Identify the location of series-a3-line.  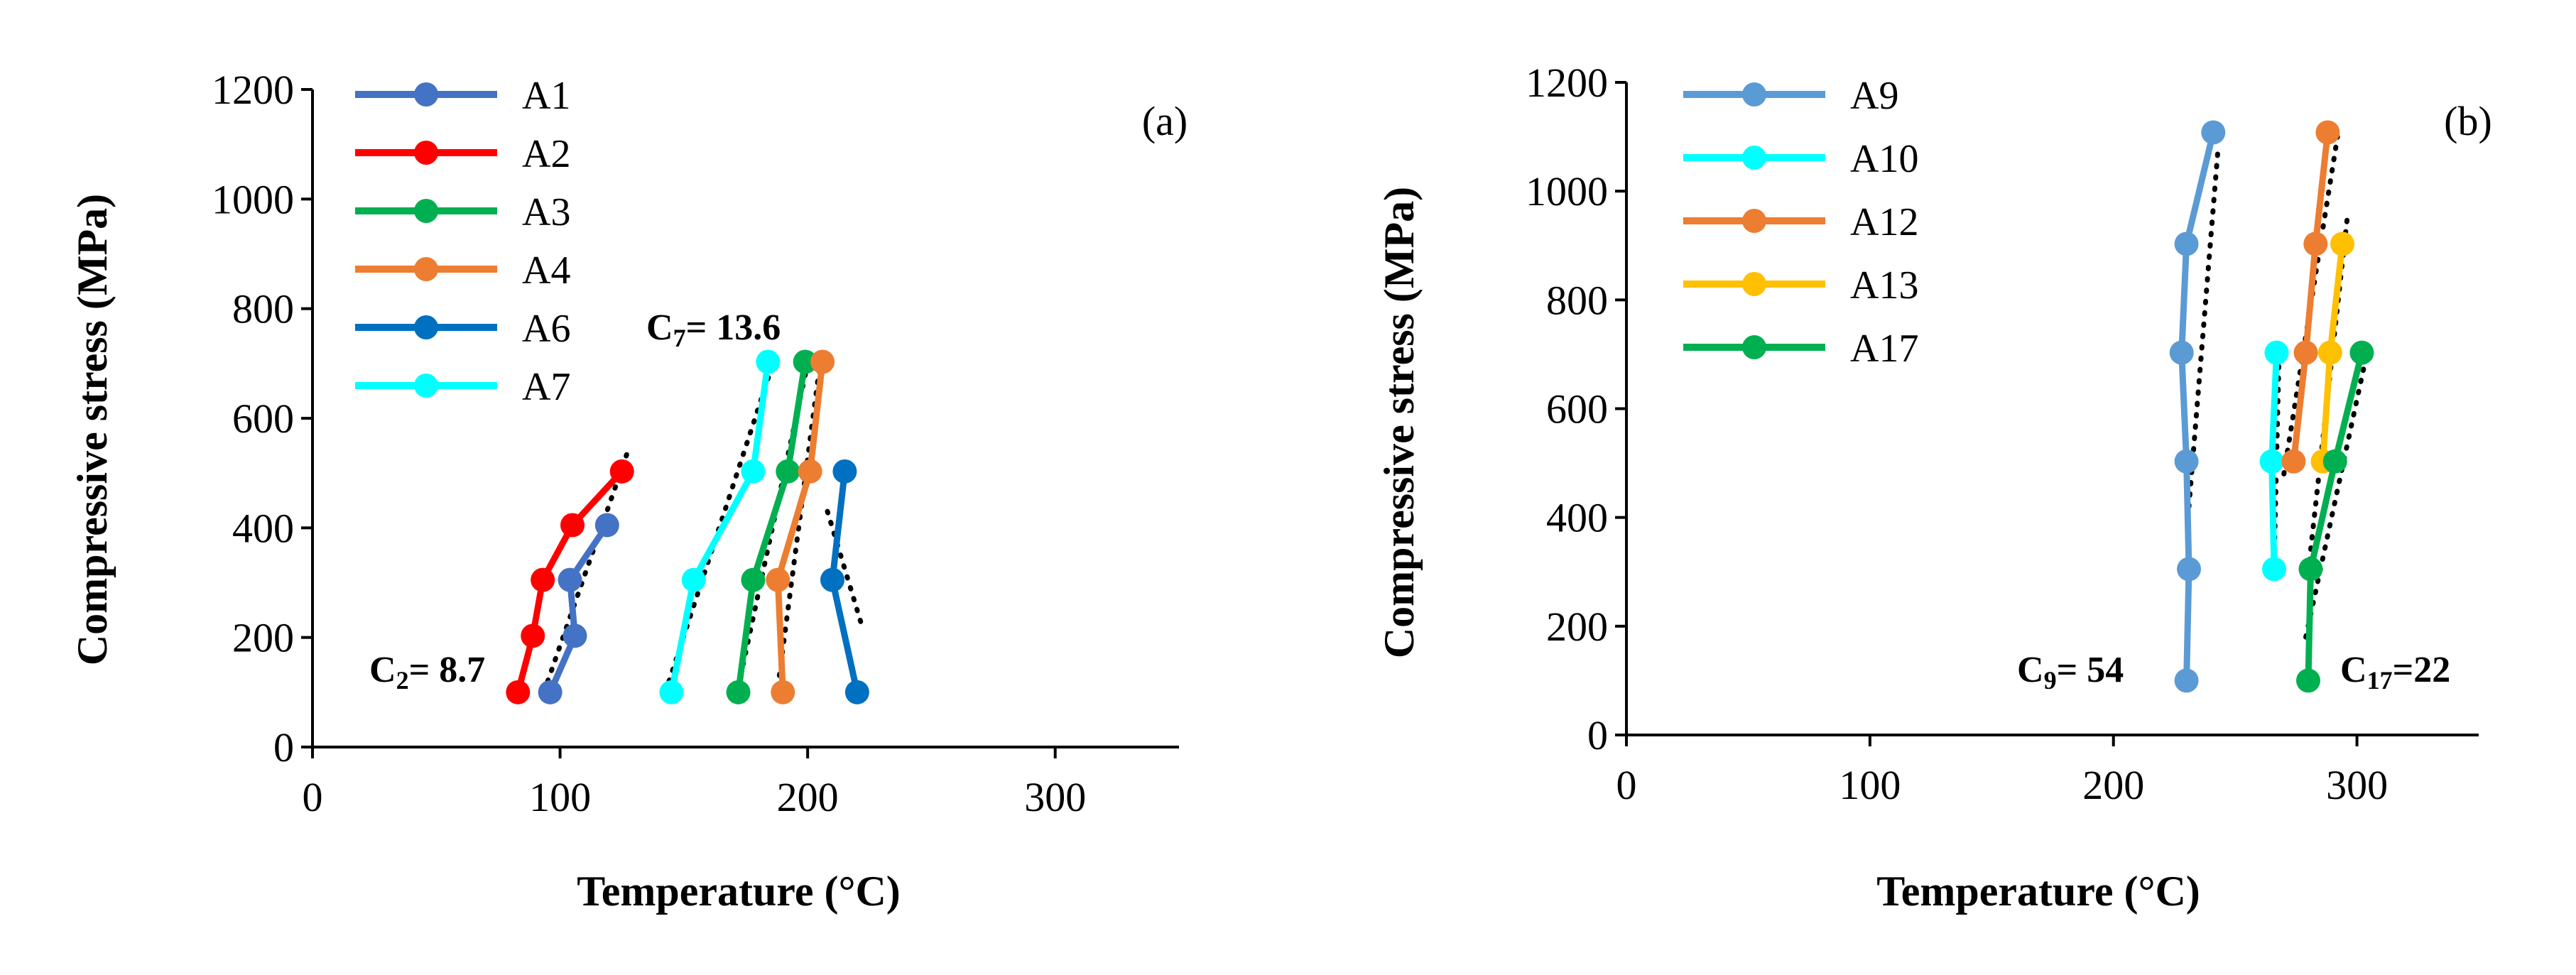
(772, 527).